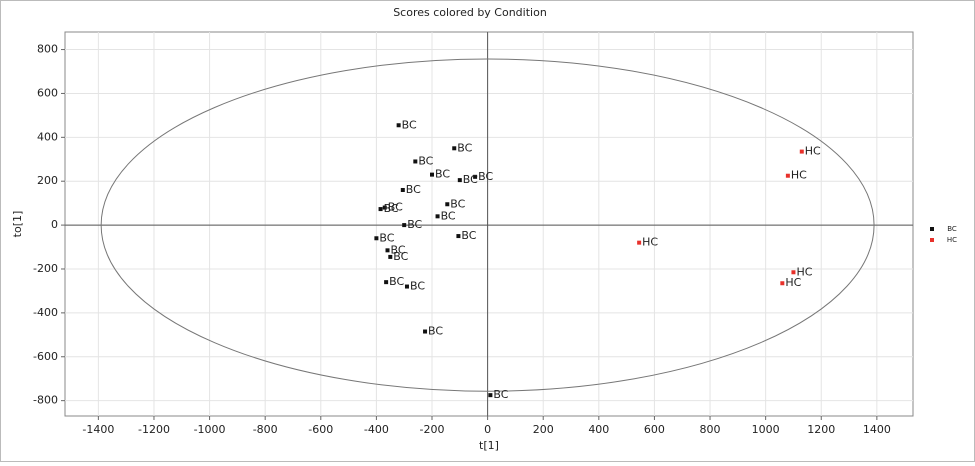 The width and height of the screenshot is (975, 466). Describe the element at coordinates (17, 224) in the screenshot. I see `y-axis-label: to[1]` at that location.